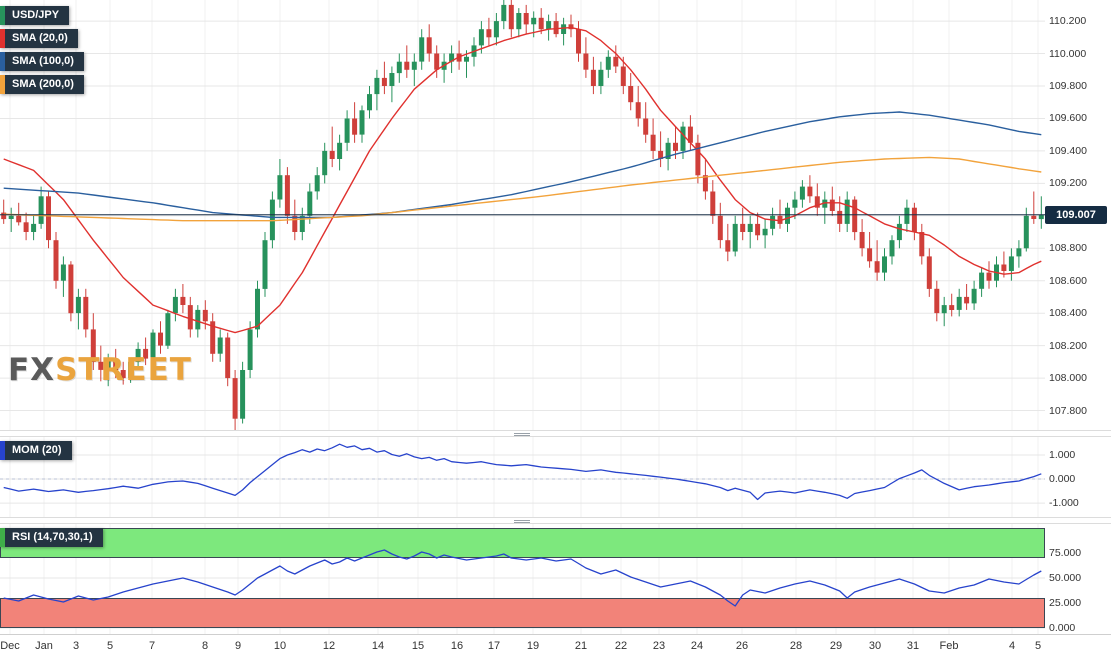 The width and height of the screenshot is (1111, 661). I want to click on x-tick-label: 4, so click(1012, 646).